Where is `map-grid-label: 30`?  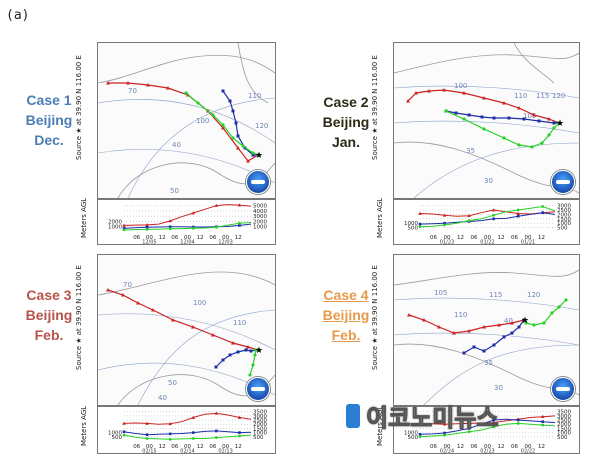 map-grid-label: 30 is located at coordinates (488, 181).